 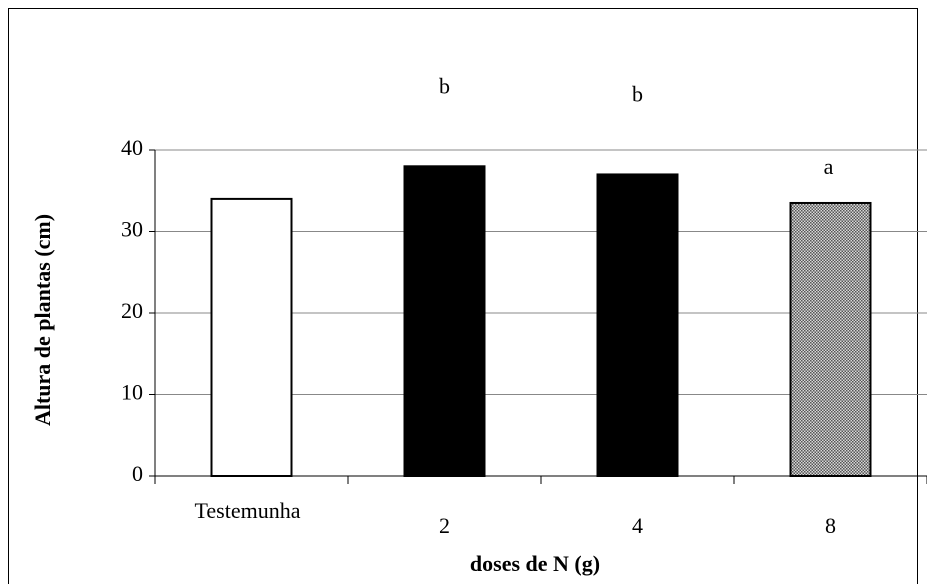 What do you see at coordinates (444, 525) in the screenshot?
I see `x-tick-label: 2` at bounding box center [444, 525].